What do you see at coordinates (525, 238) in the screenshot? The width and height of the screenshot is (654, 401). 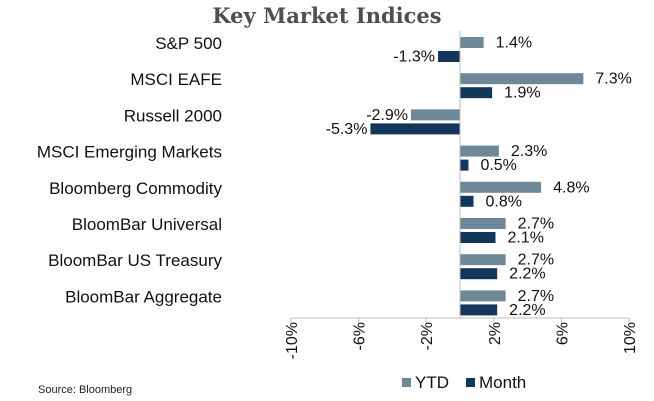 I see `data-label: 2.1%` at bounding box center [525, 238].